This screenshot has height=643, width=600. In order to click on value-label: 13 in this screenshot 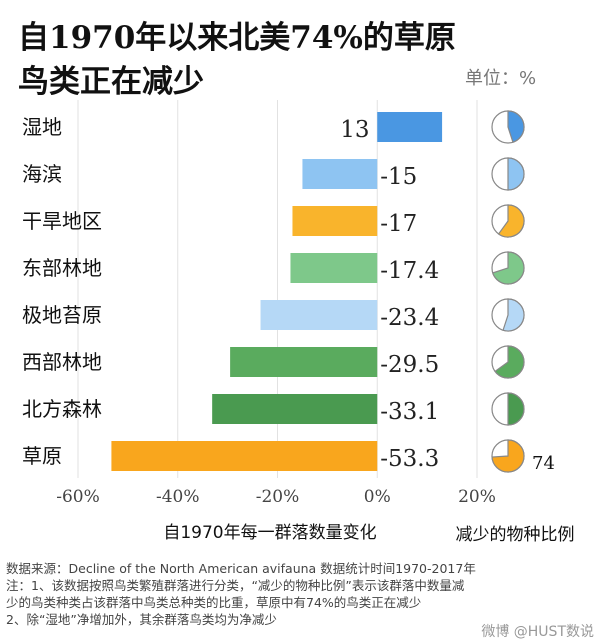, I will do `click(354, 130)`.